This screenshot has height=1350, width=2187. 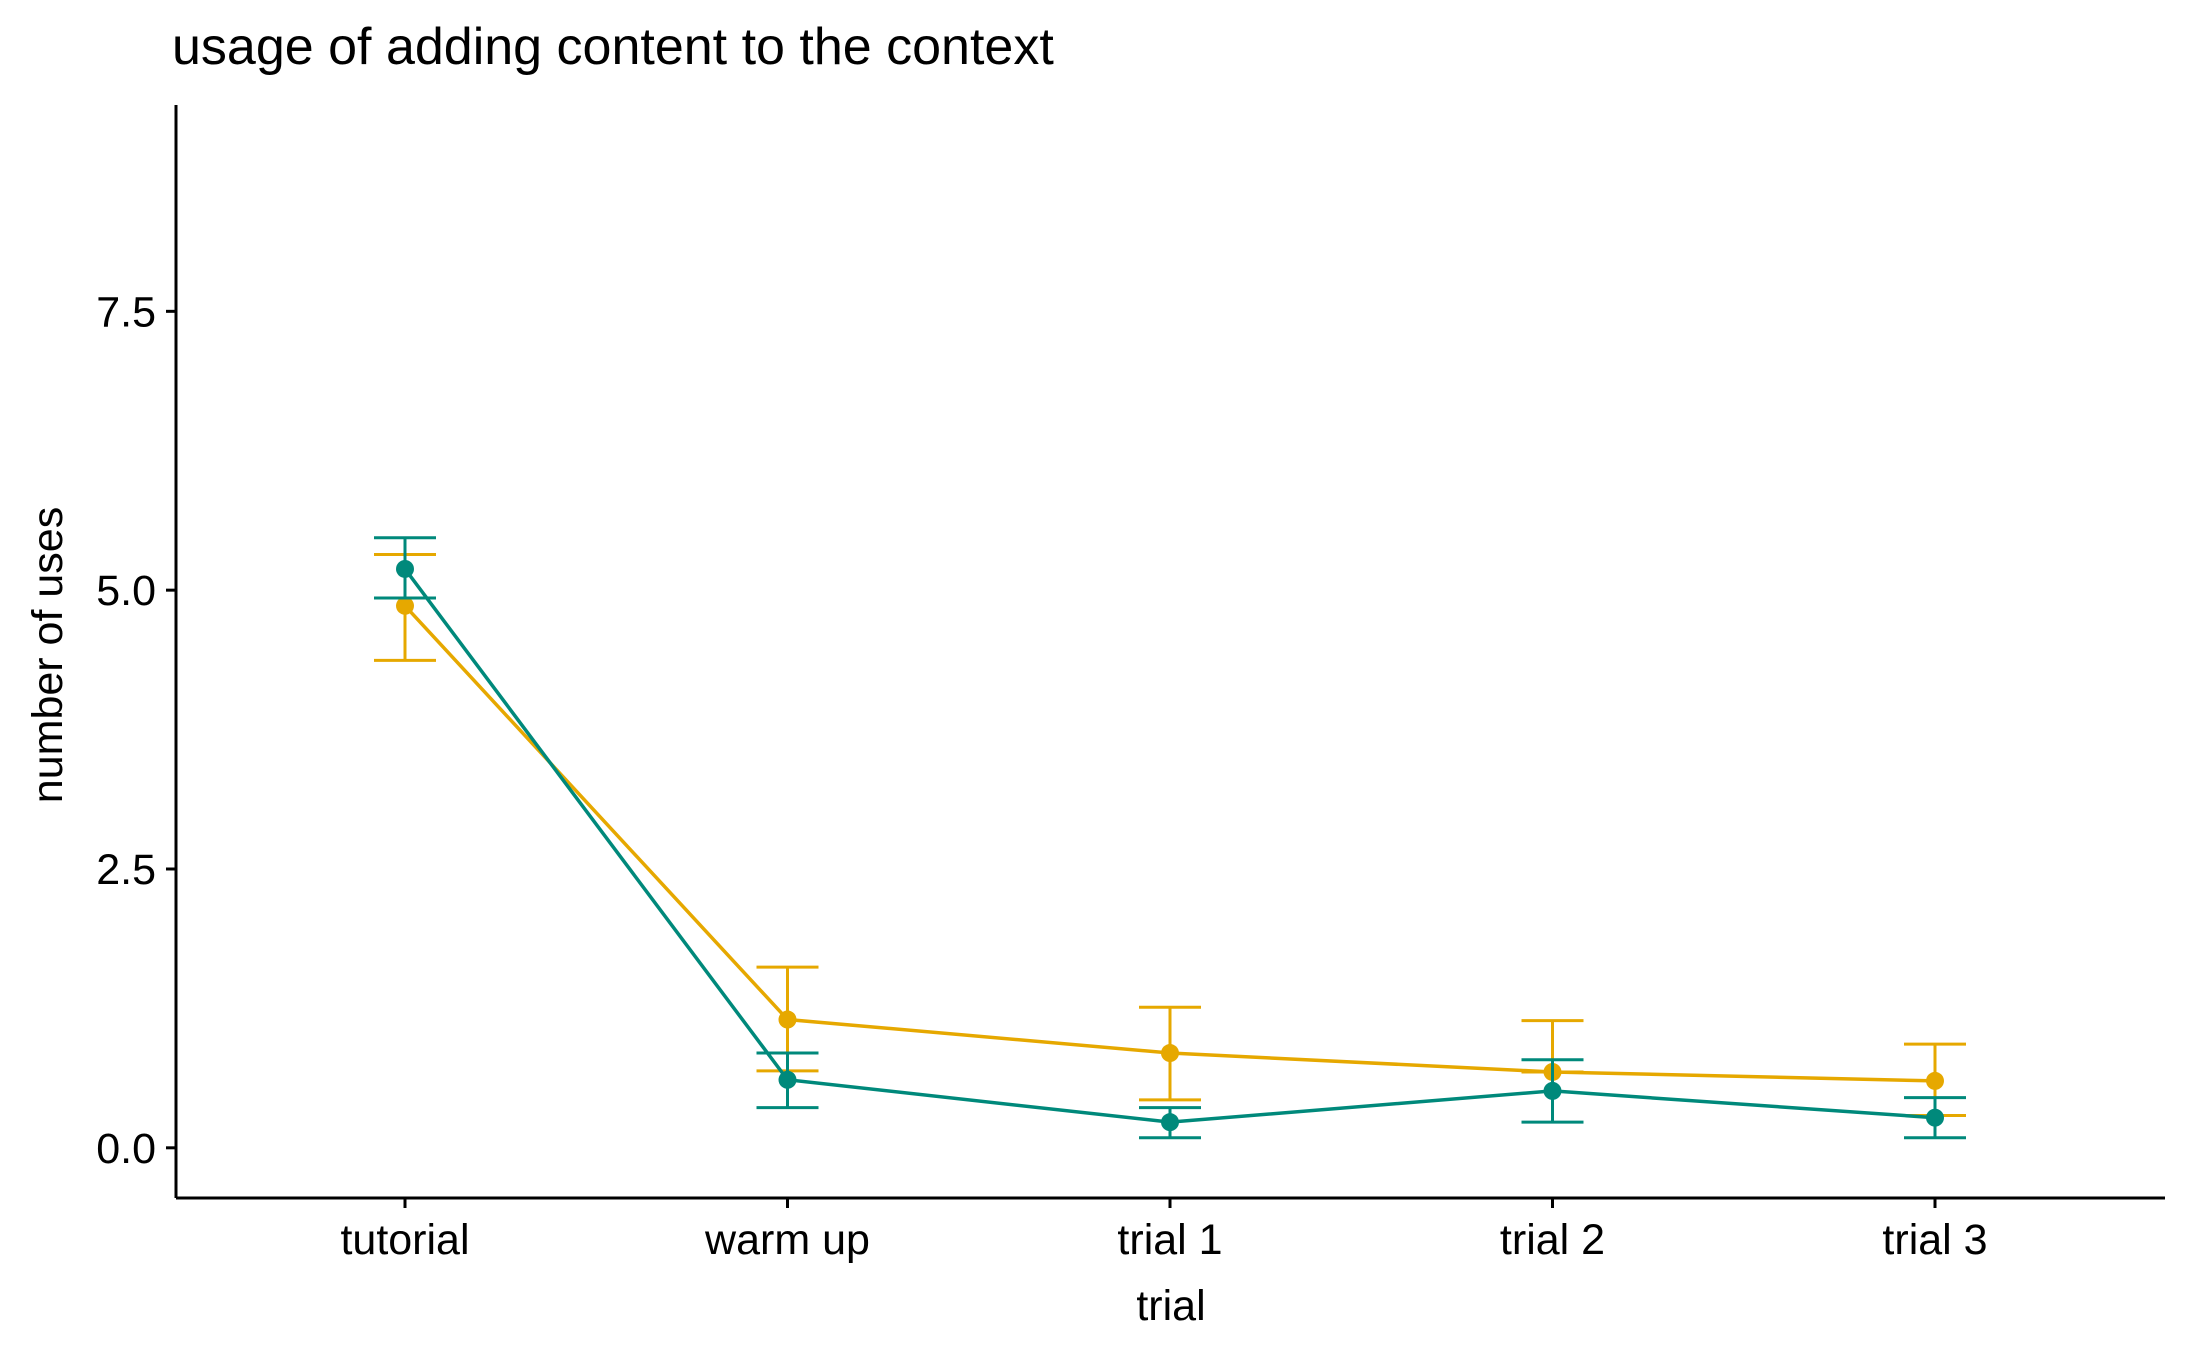 I want to click on x-tick-label: tutorial, so click(x=404, y=1240).